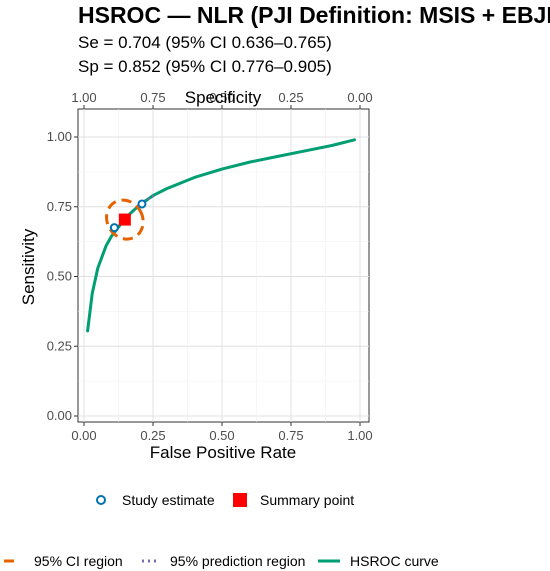  I want to click on x2-tick-label: 0.00, so click(359, 97).